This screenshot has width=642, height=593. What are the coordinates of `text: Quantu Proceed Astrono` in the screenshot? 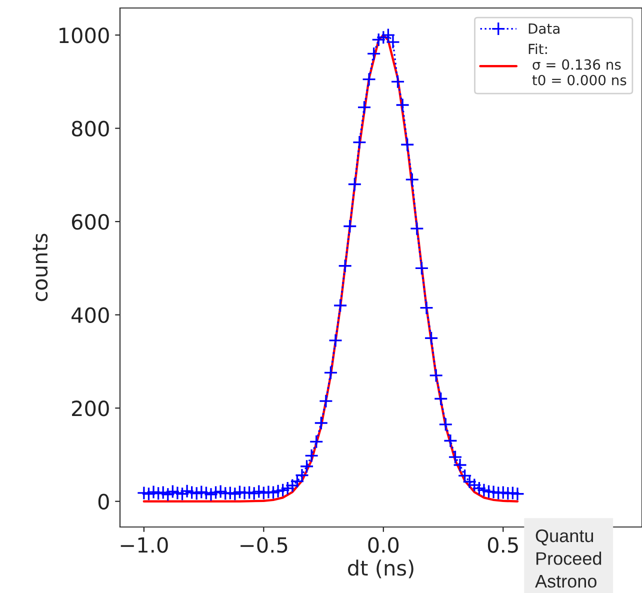 It's located at (568, 558).